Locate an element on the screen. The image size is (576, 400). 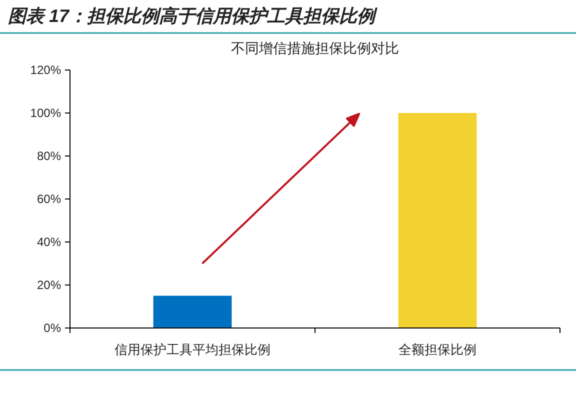
x-tick-label: 全额担保比例 is located at coordinates (437, 349).